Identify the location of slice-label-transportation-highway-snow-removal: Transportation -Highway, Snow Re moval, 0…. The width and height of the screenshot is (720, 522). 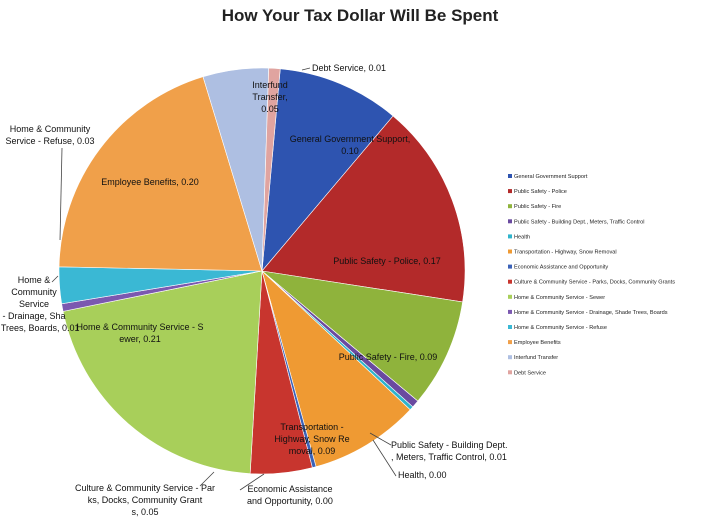
(311, 439).